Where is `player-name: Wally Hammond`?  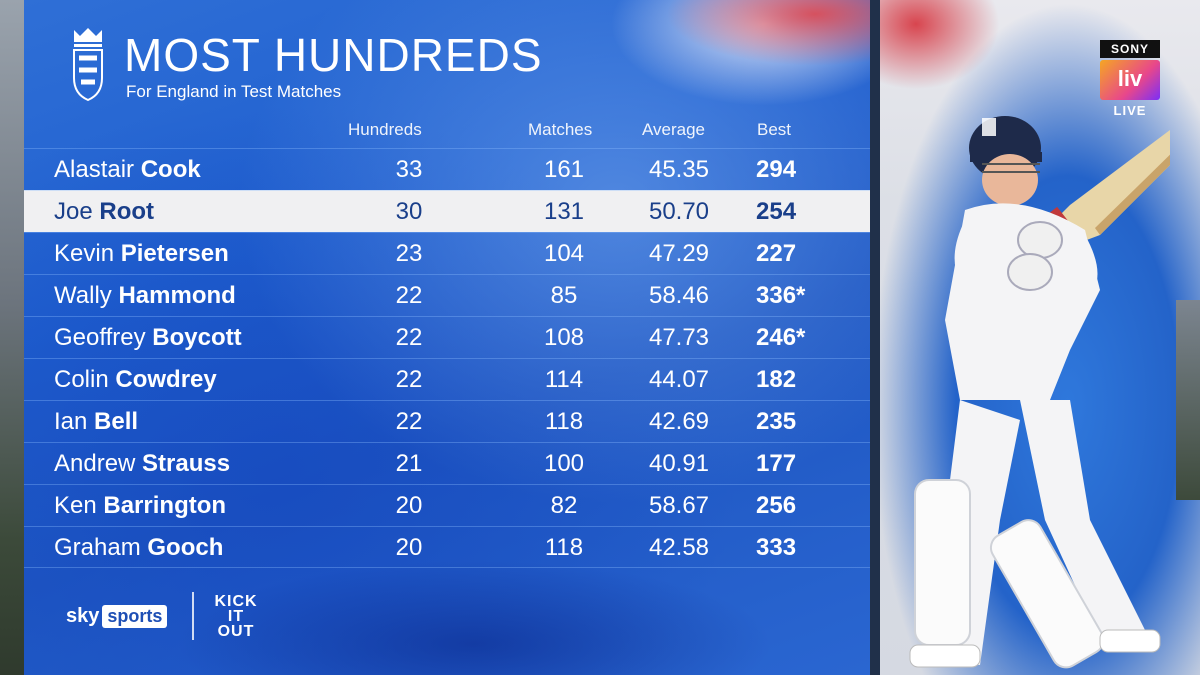
player-name: Wally Hammond is located at coordinates (145, 296).